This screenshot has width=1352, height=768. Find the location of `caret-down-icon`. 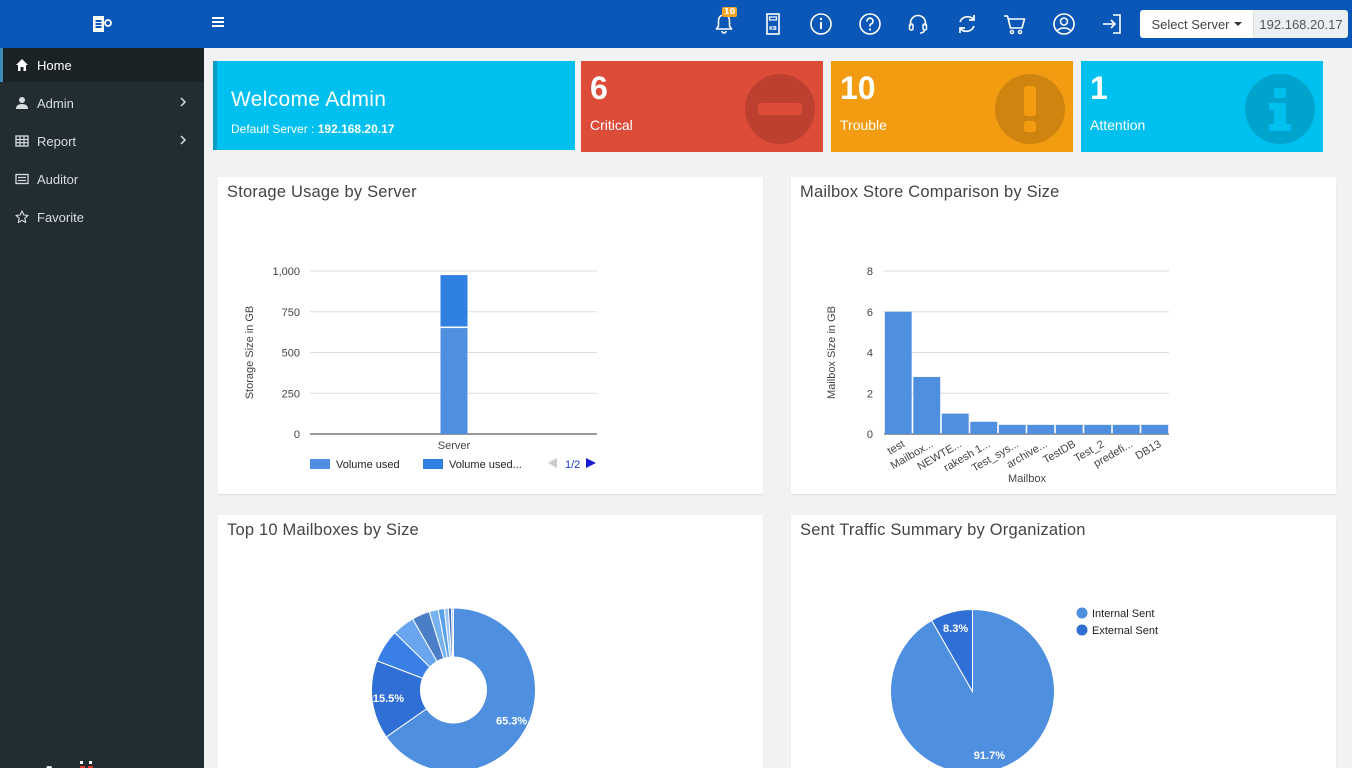

caret-down-icon is located at coordinates (1237, 24).